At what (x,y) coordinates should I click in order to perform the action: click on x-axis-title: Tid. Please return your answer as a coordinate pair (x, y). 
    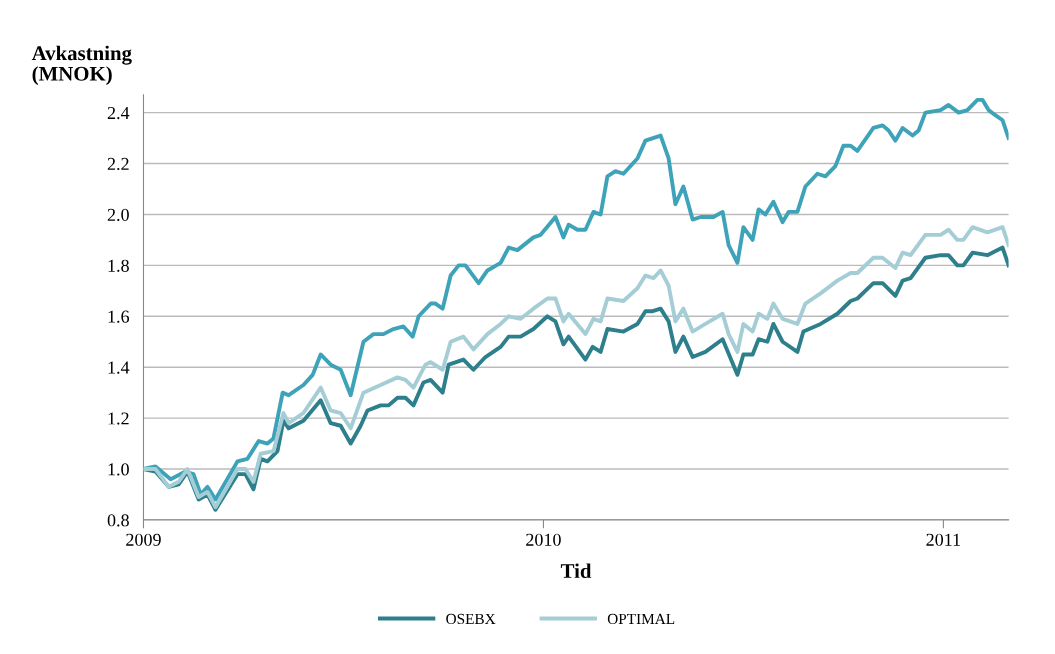
    Looking at the image, I should click on (576, 571).